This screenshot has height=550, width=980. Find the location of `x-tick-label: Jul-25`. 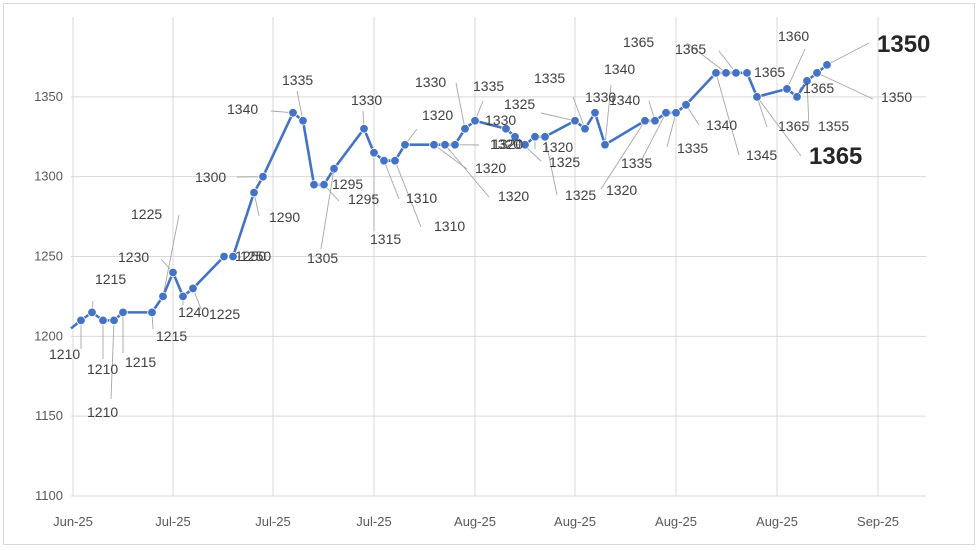

x-tick-label: Jul-25 is located at coordinates (373, 521).